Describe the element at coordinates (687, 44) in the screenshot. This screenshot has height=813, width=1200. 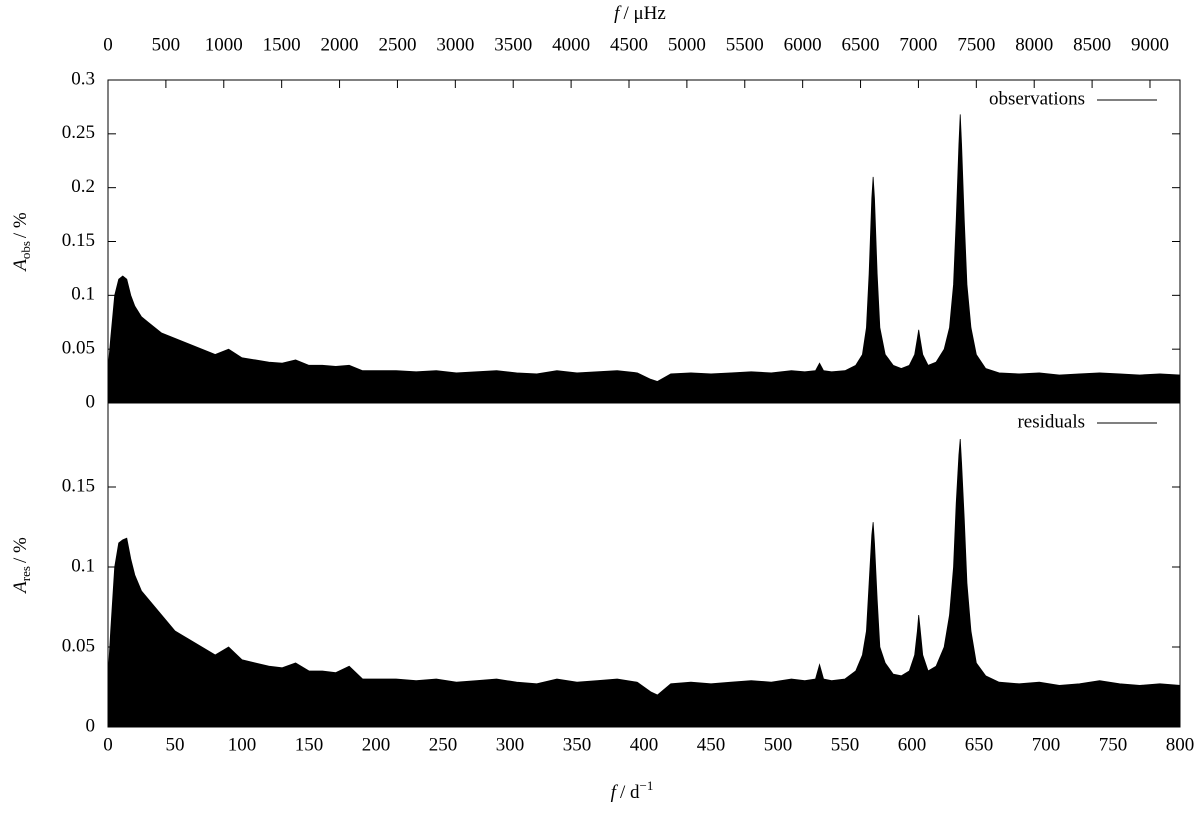
I see `x2-tick-label: 5000` at that location.